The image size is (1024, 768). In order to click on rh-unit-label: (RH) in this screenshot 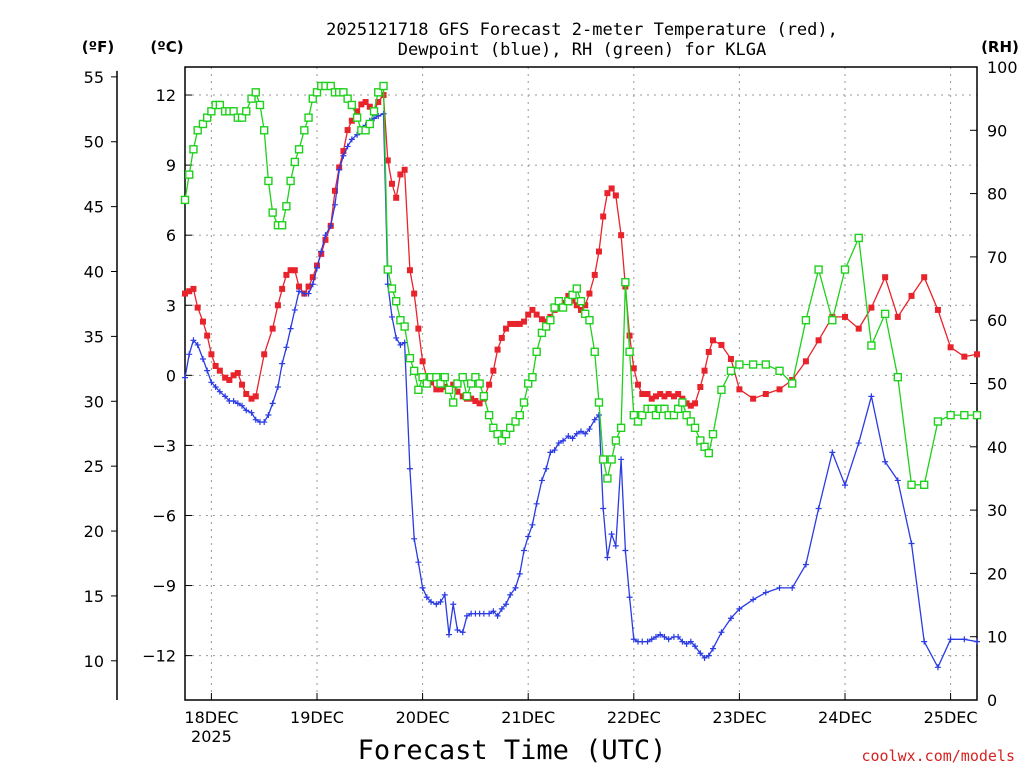, I will do `click(1000, 47)`.